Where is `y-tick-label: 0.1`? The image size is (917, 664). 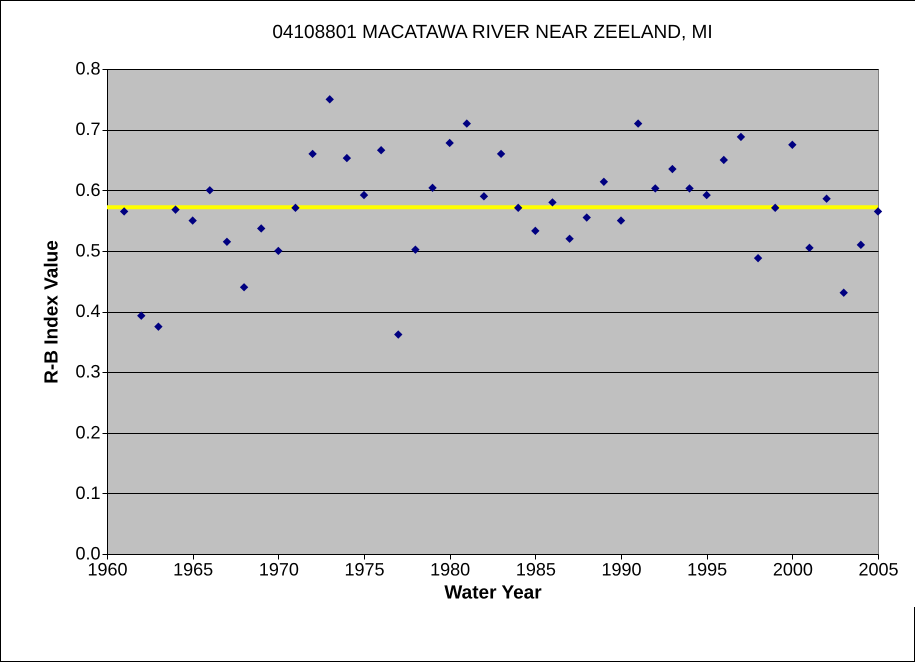 y-tick-label: 0.1 is located at coordinates (87, 492).